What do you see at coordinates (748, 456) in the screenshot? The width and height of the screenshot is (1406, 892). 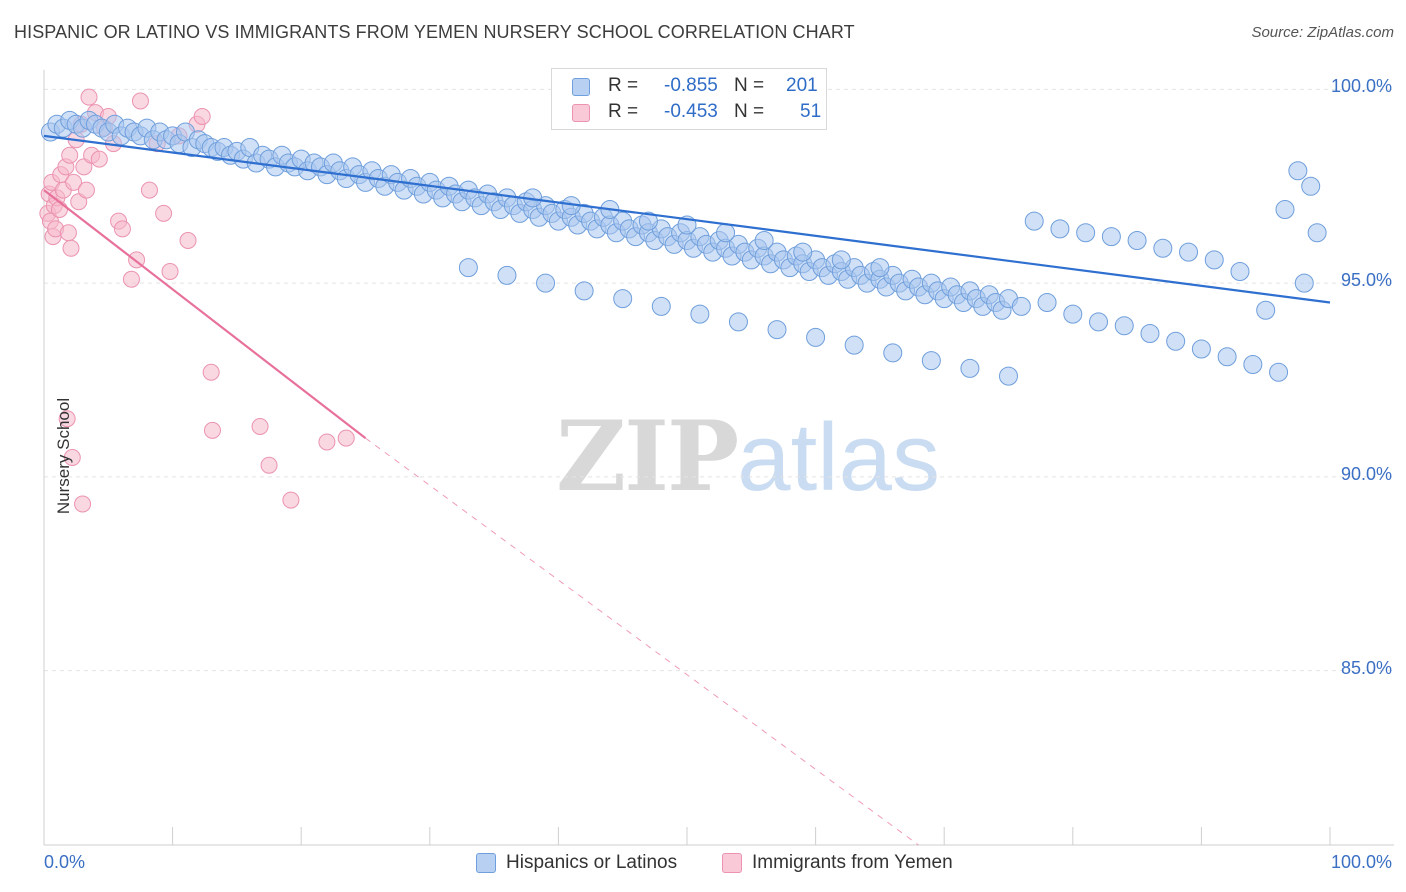 I see `watermark: ZIPatlas` at bounding box center [748, 456].